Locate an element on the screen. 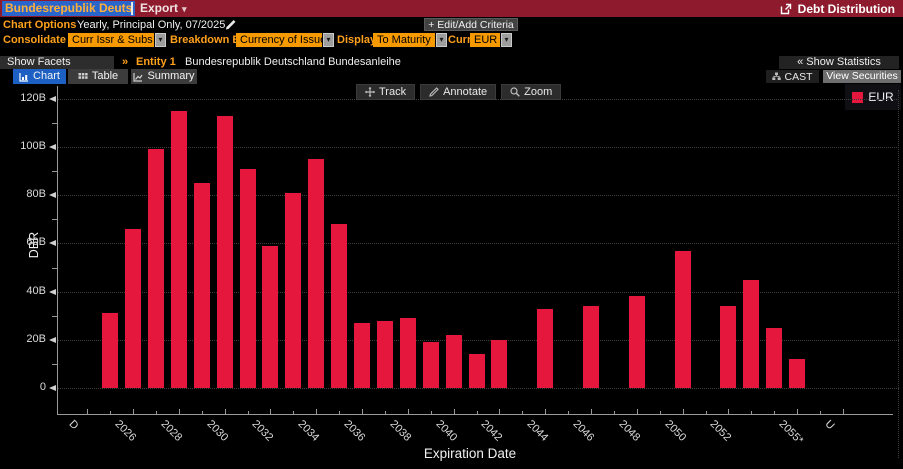 The image size is (903, 469). bar-2037 is located at coordinates (384, 354).